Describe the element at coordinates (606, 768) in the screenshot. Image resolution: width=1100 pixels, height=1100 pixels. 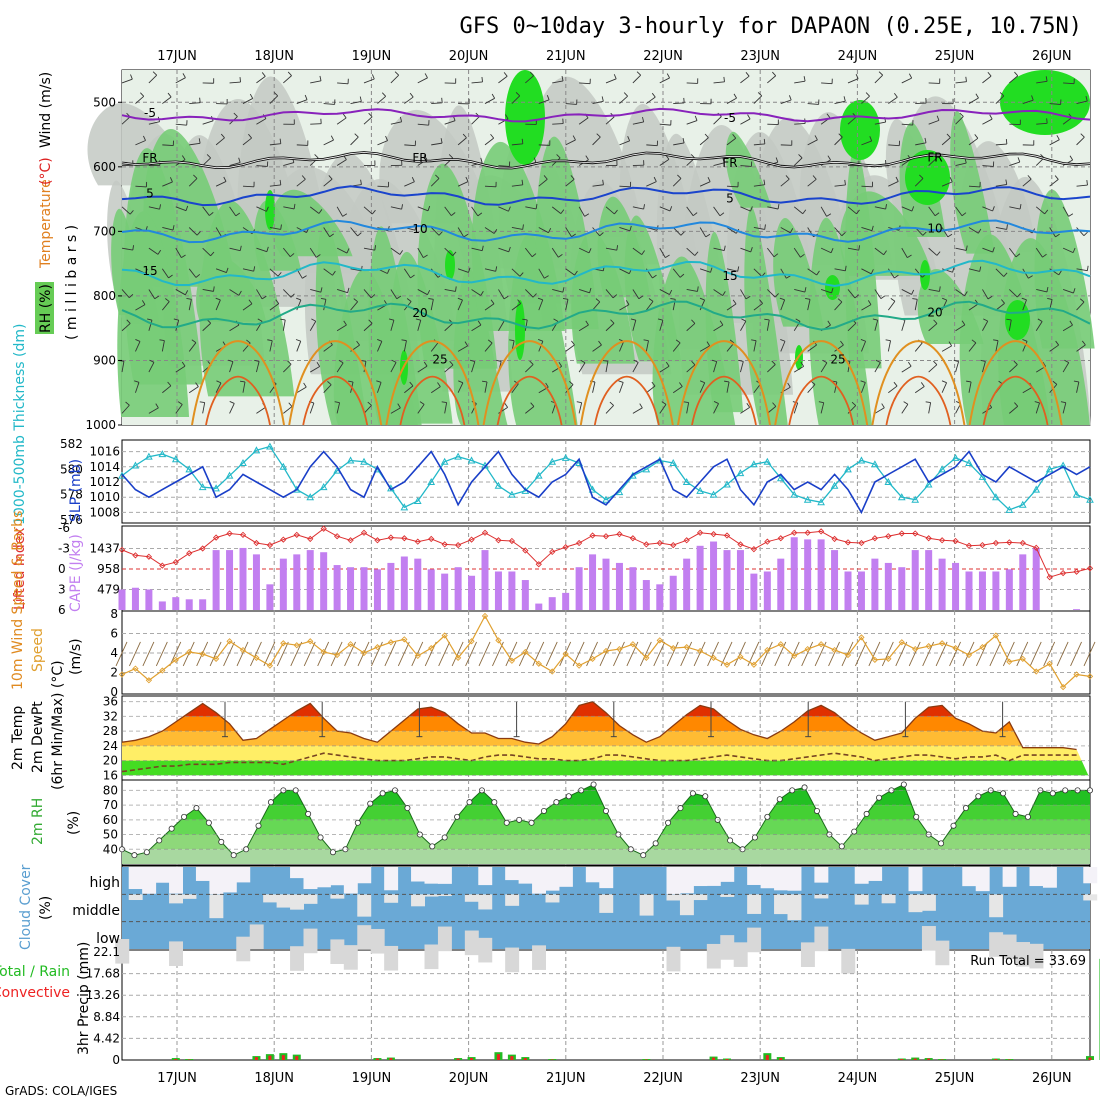
I see `temp-band` at that location.